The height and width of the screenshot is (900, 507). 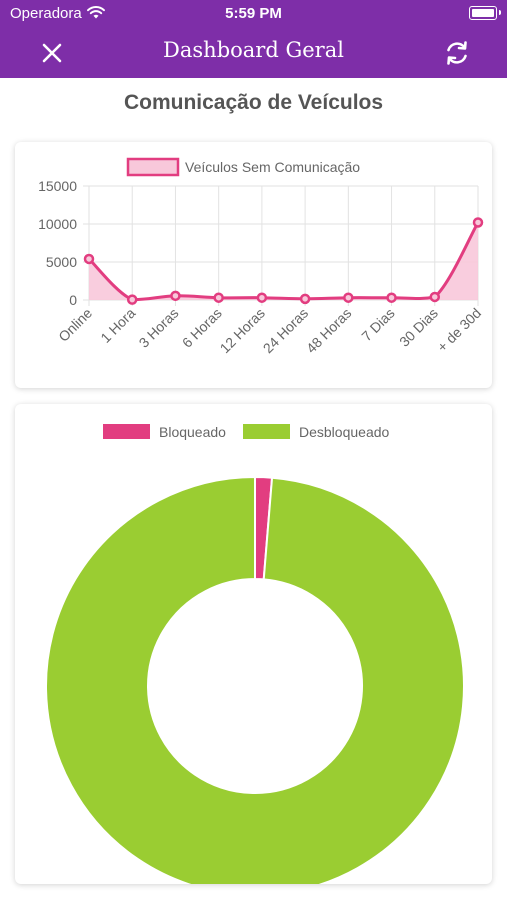 What do you see at coordinates (57, 186) in the screenshot?
I see `y-tick-label: 15000` at bounding box center [57, 186].